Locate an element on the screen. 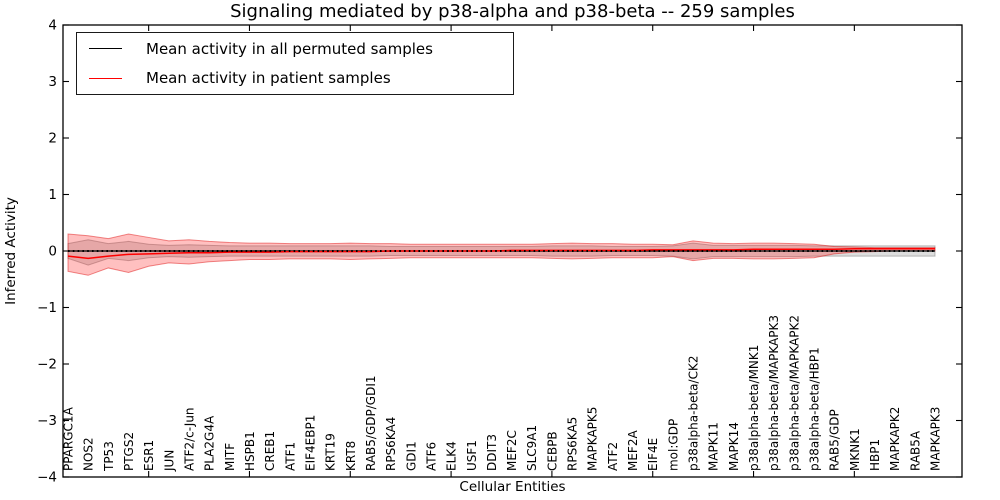  legend-label-permuted: Mean activity in all permuted samples is located at coordinates (289, 48).